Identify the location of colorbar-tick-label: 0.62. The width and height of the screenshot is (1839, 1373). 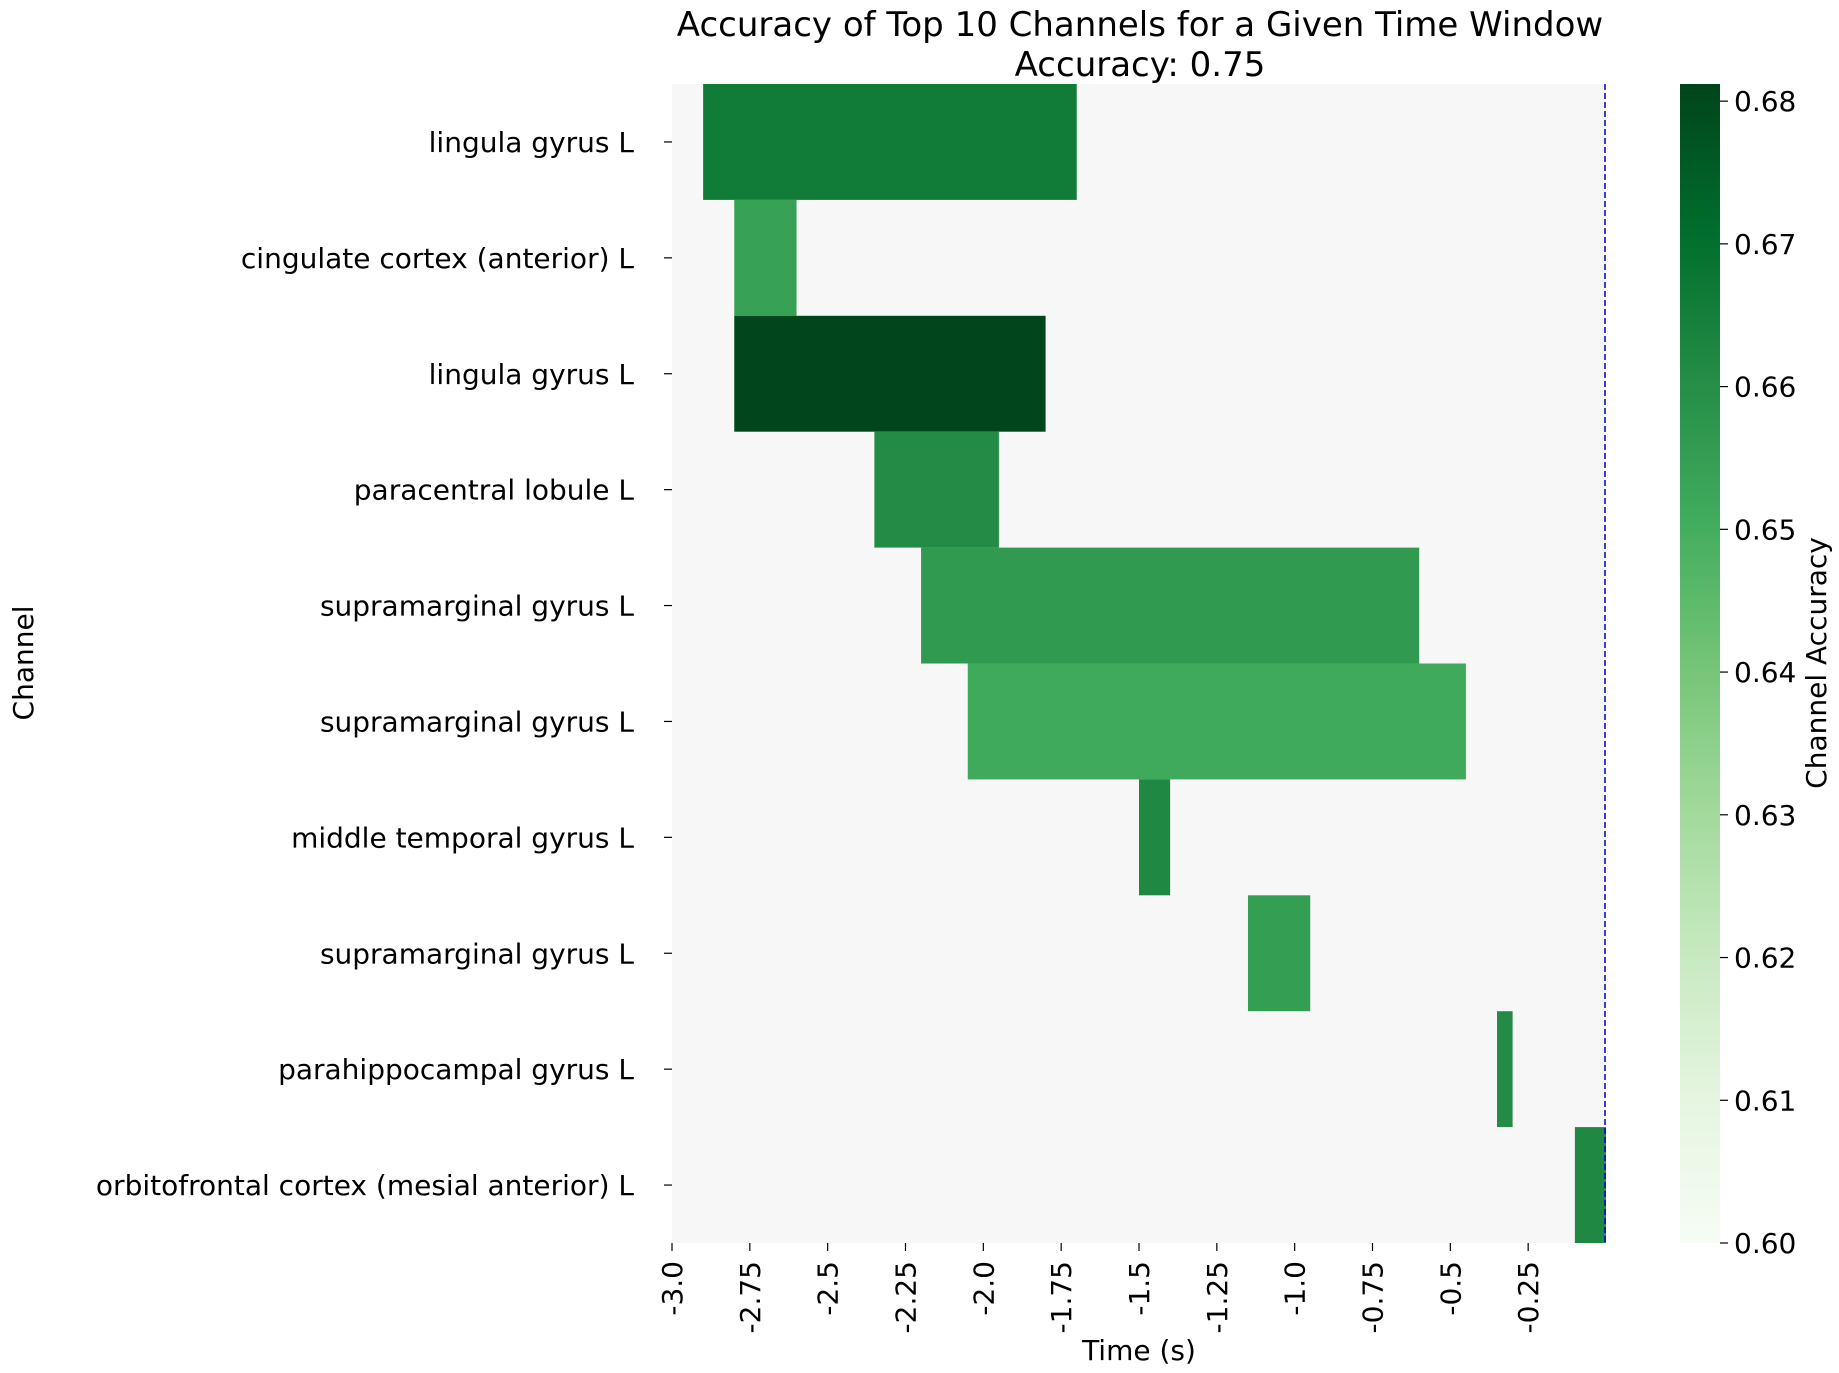
(1765, 958).